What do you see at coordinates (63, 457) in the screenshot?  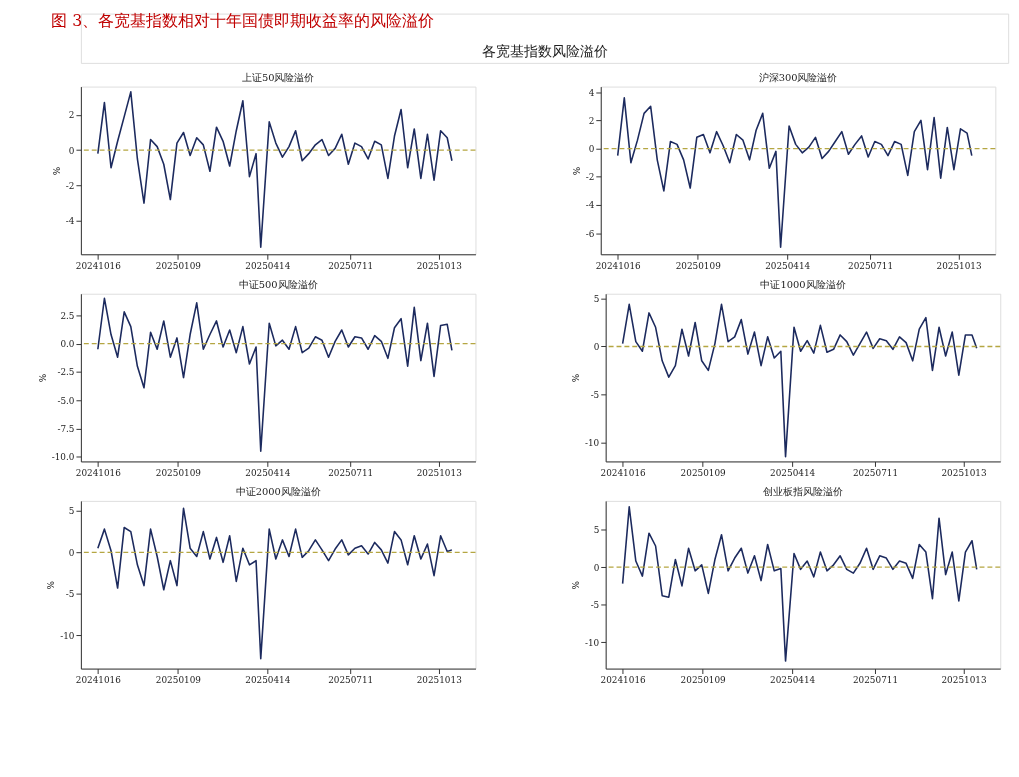 I see `y-tick-label: -10.0` at bounding box center [63, 457].